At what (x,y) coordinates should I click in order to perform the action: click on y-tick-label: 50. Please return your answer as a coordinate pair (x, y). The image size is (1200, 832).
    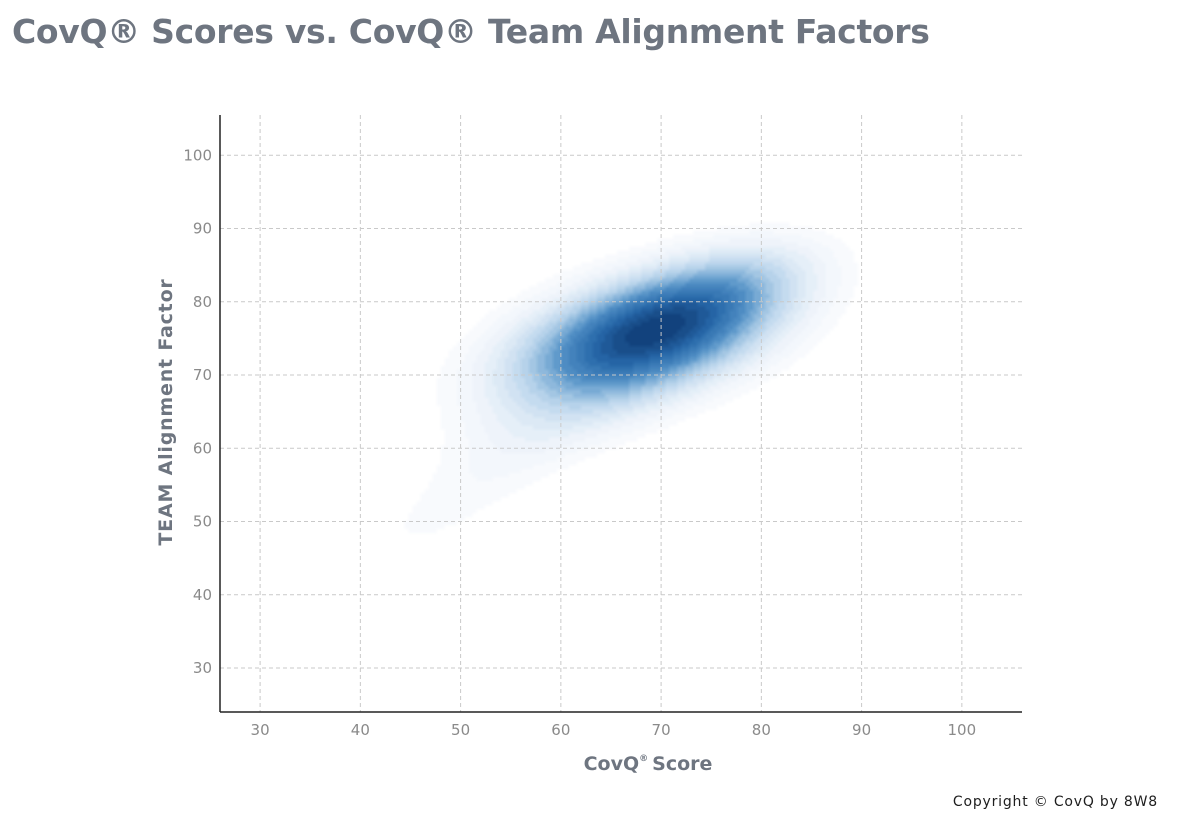
    Looking at the image, I should click on (202, 522).